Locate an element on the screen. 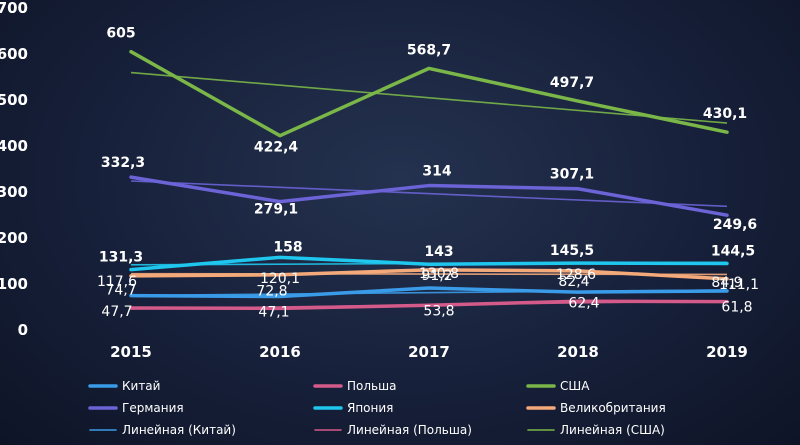  legend-item: Линейная (США) is located at coordinates (596, 430).